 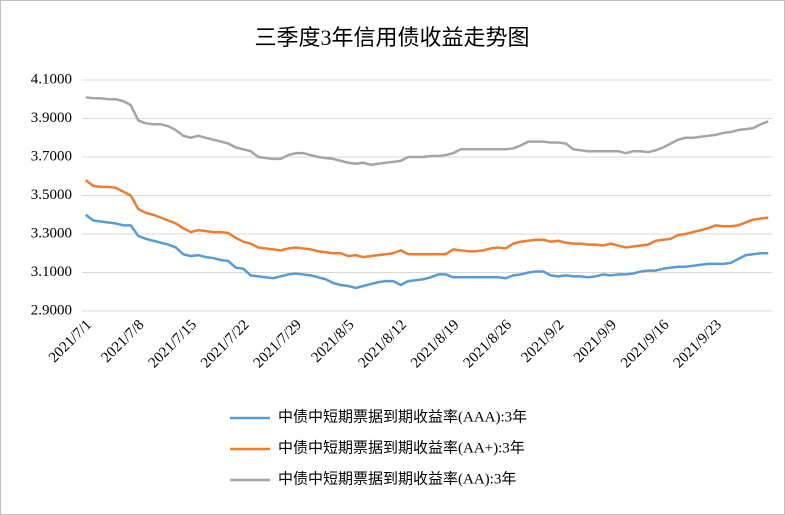 I want to click on y-tick-label: 4.1000, so click(x=51, y=79).